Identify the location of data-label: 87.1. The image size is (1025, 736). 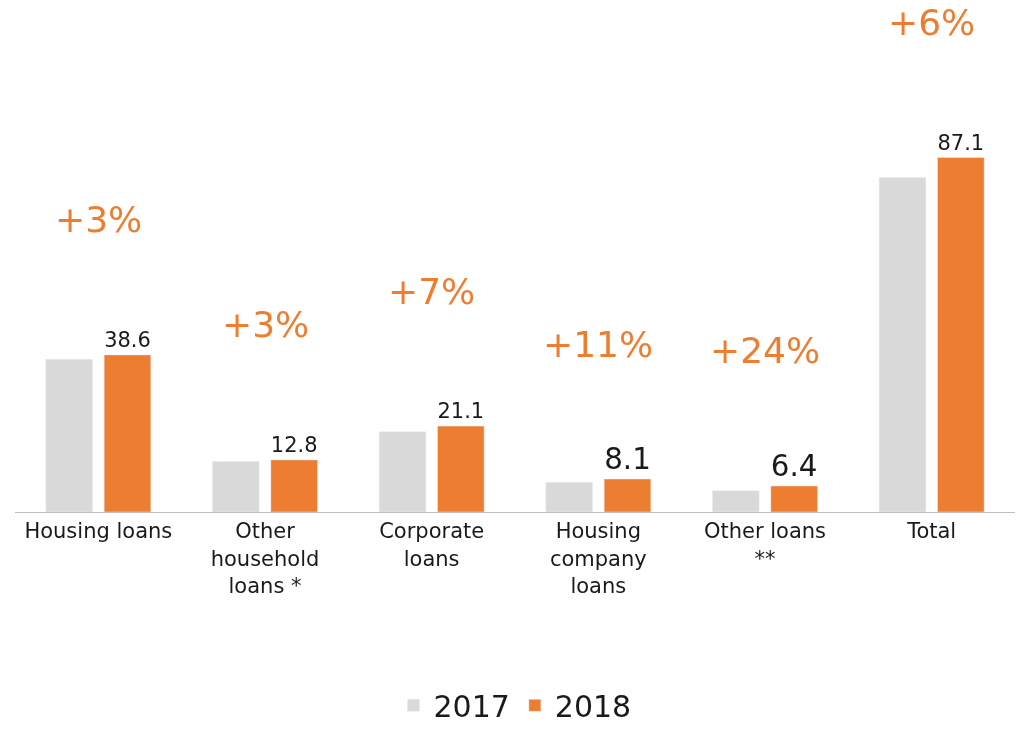
(961, 142).